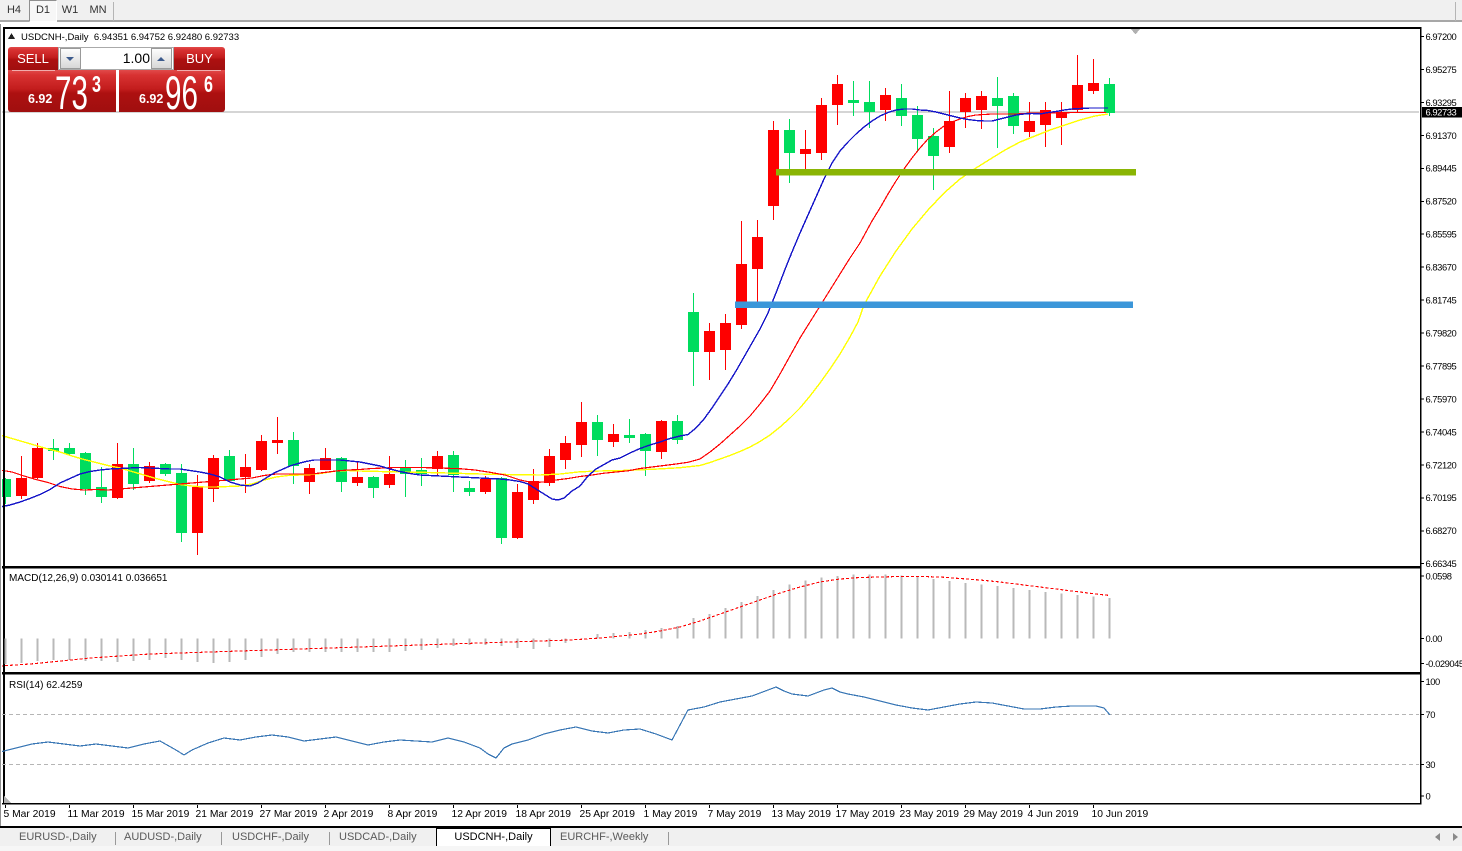 This screenshot has height=851, width=1462. What do you see at coordinates (1441, 497) in the screenshot?
I see `svg-text: 6.70195` at bounding box center [1441, 497].